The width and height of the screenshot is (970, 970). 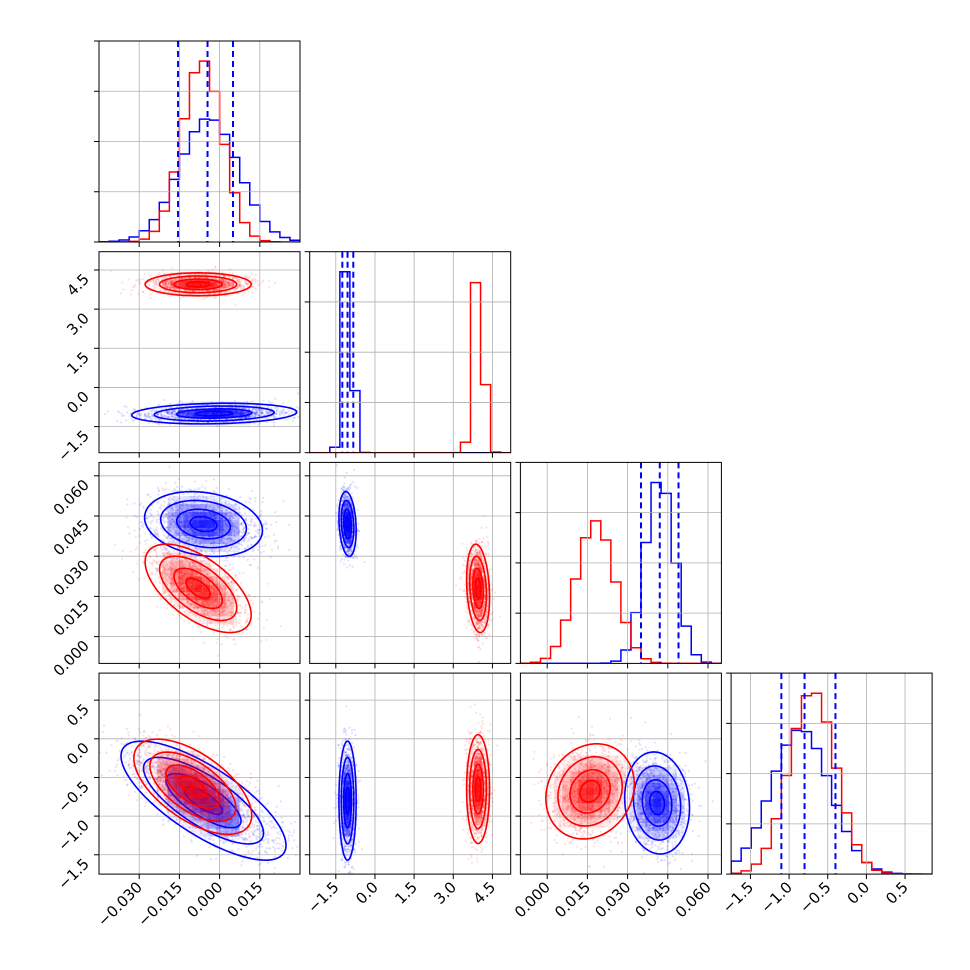 I want to click on y-tick-label: 0.030, so click(x=71, y=577).